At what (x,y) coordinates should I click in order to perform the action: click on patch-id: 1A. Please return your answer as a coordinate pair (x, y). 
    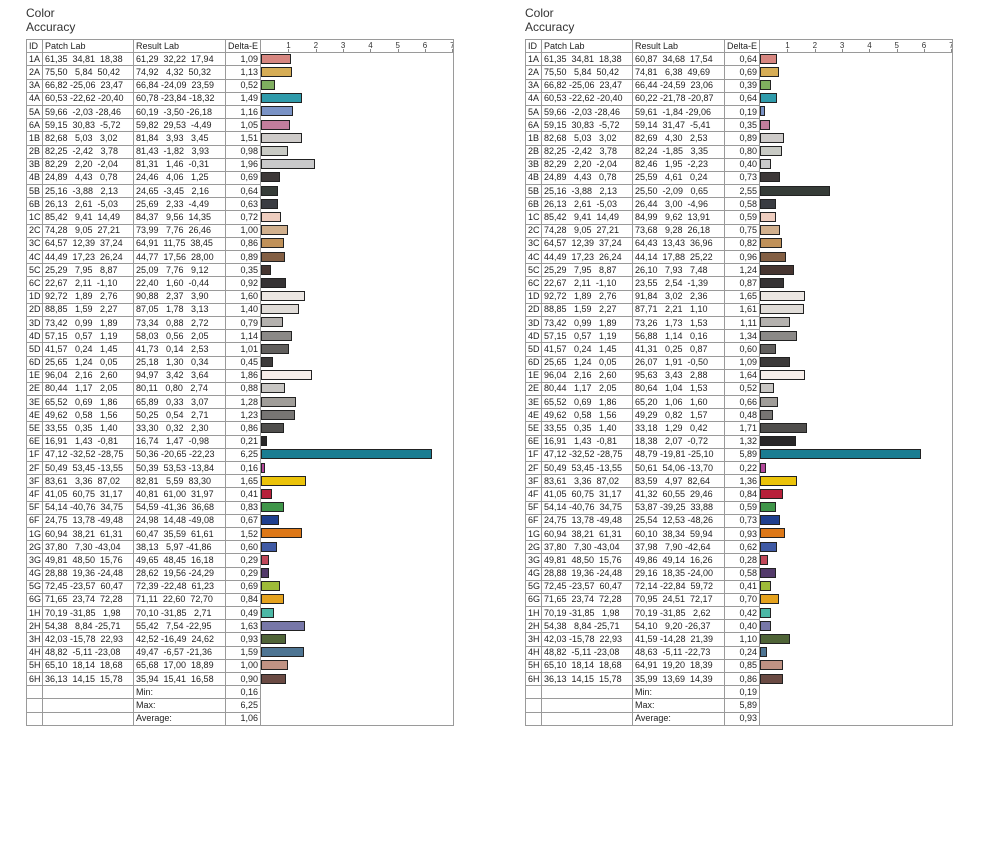
    Looking at the image, I should click on (34, 59).